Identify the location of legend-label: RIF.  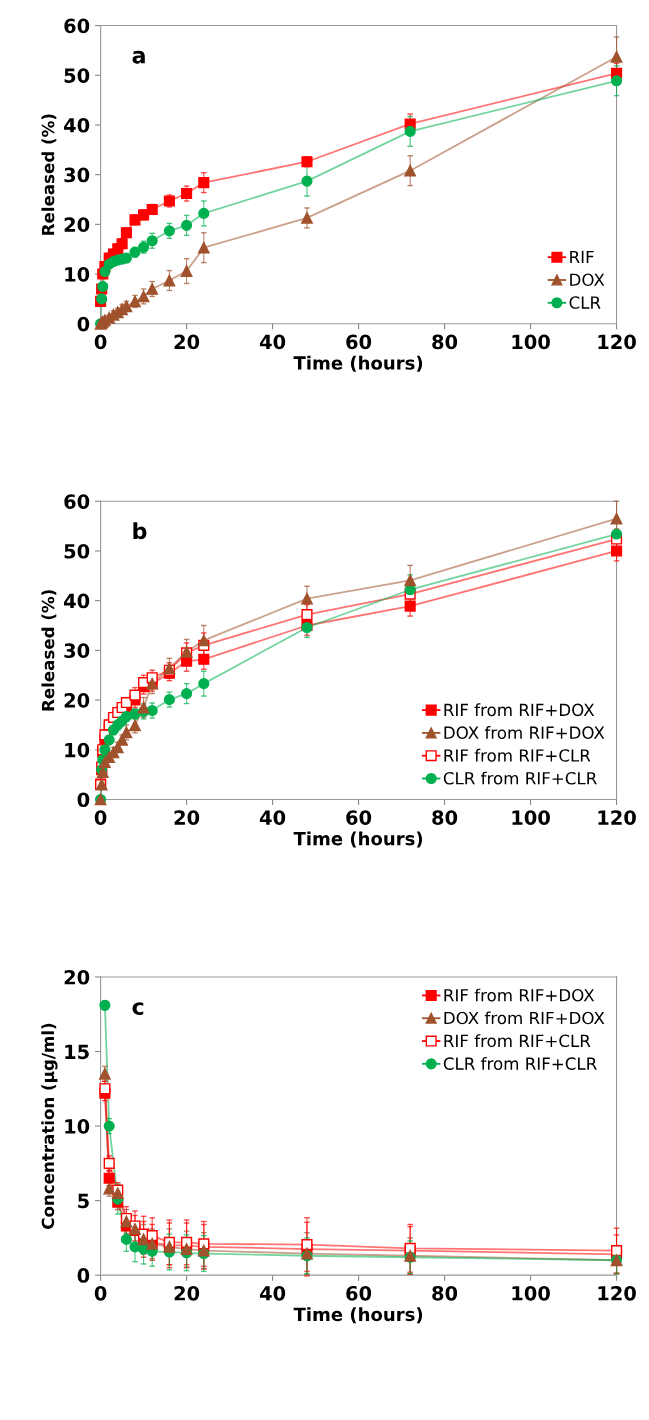
(582, 257).